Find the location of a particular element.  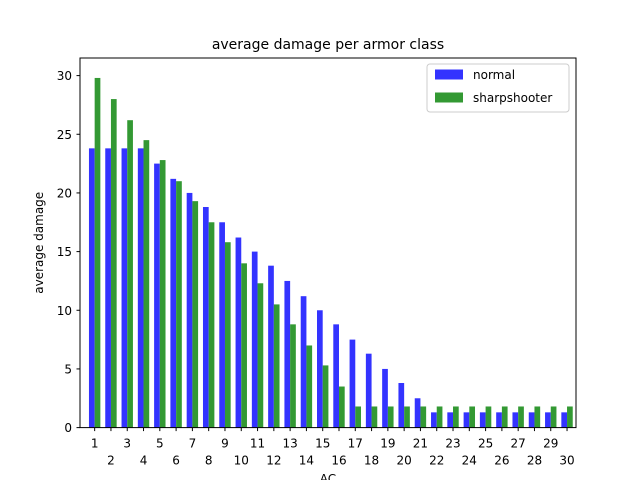

legend-swatch-sharpshooter is located at coordinates (449, 97).